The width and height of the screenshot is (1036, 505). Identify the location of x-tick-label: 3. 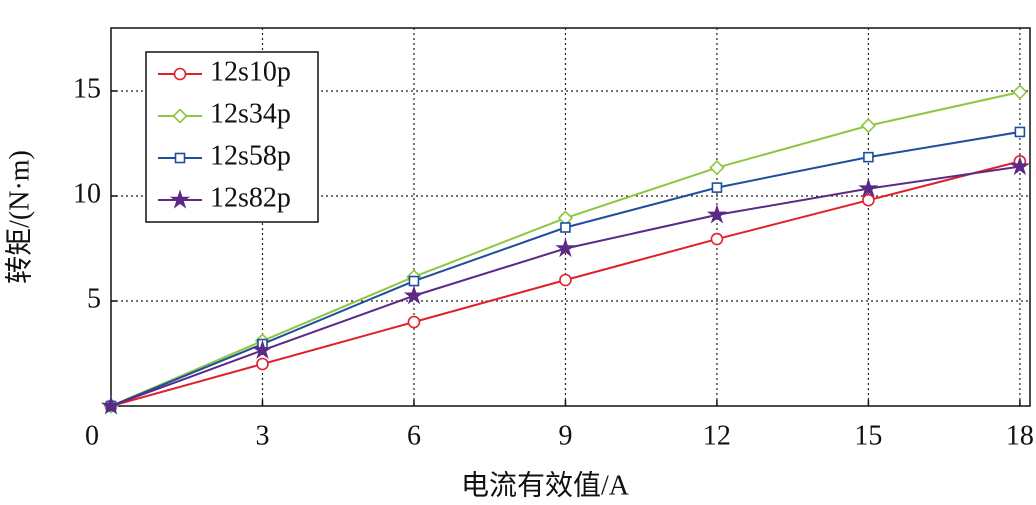
(262, 435).